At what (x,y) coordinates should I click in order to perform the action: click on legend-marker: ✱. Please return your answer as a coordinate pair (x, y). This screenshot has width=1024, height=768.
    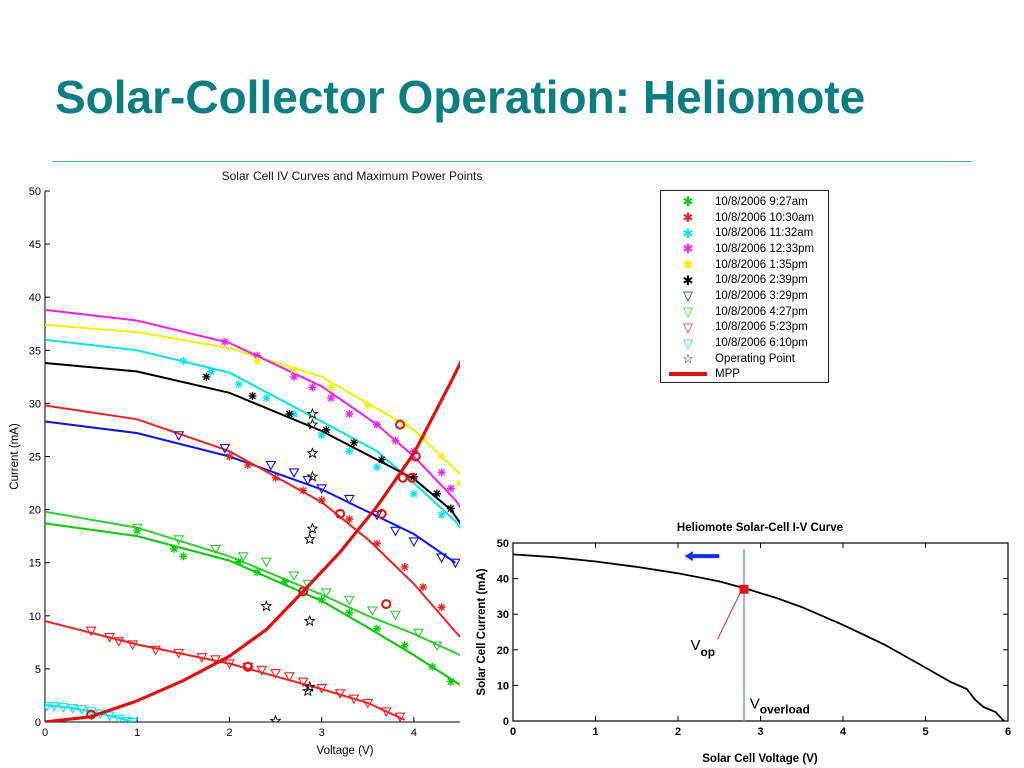
    Looking at the image, I should click on (688, 202).